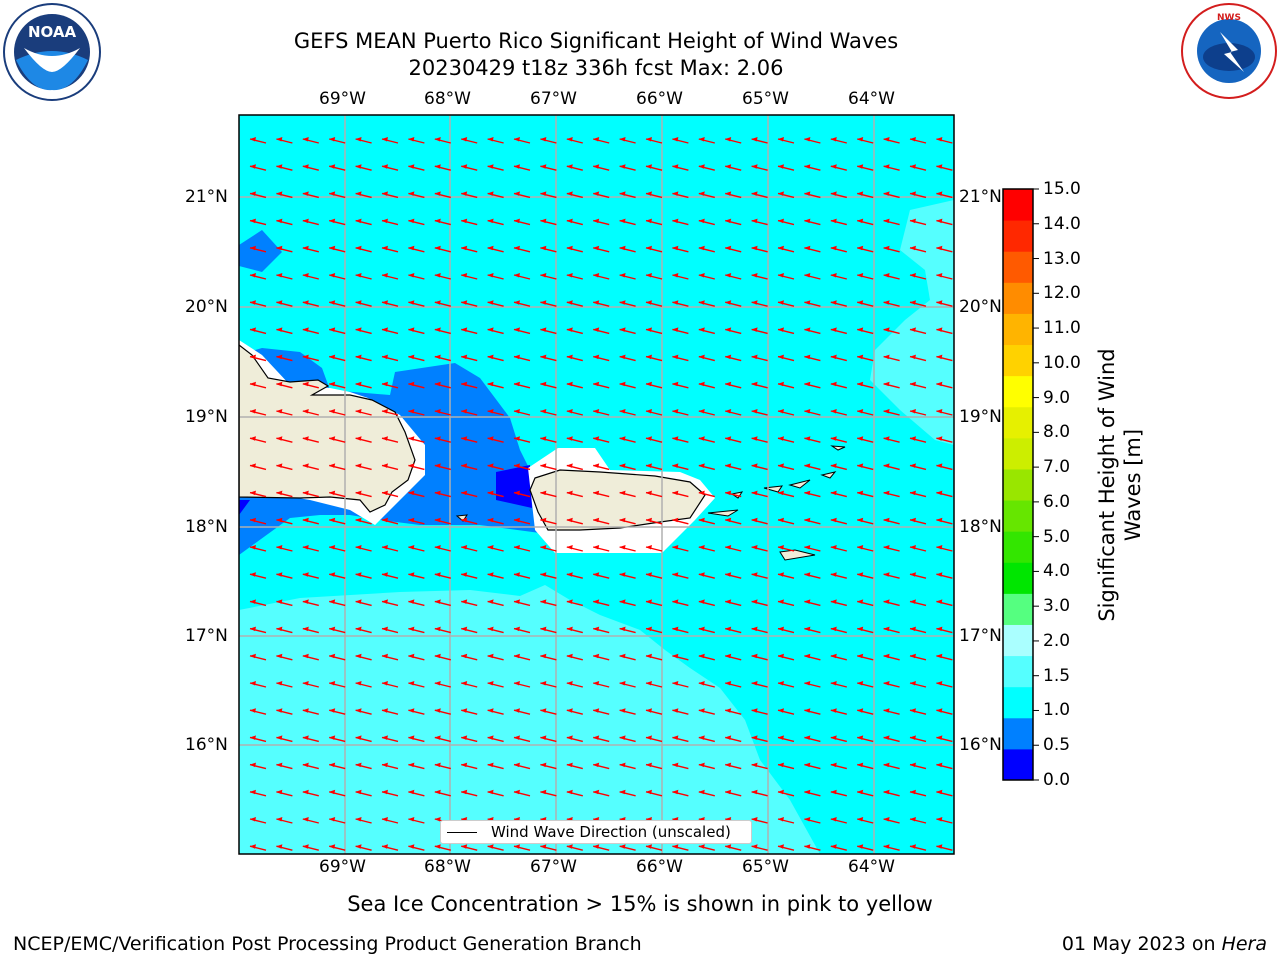  What do you see at coordinates (206, 745) in the screenshot?
I see `lat-tick-label-left: 16°N` at bounding box center [206, 745].